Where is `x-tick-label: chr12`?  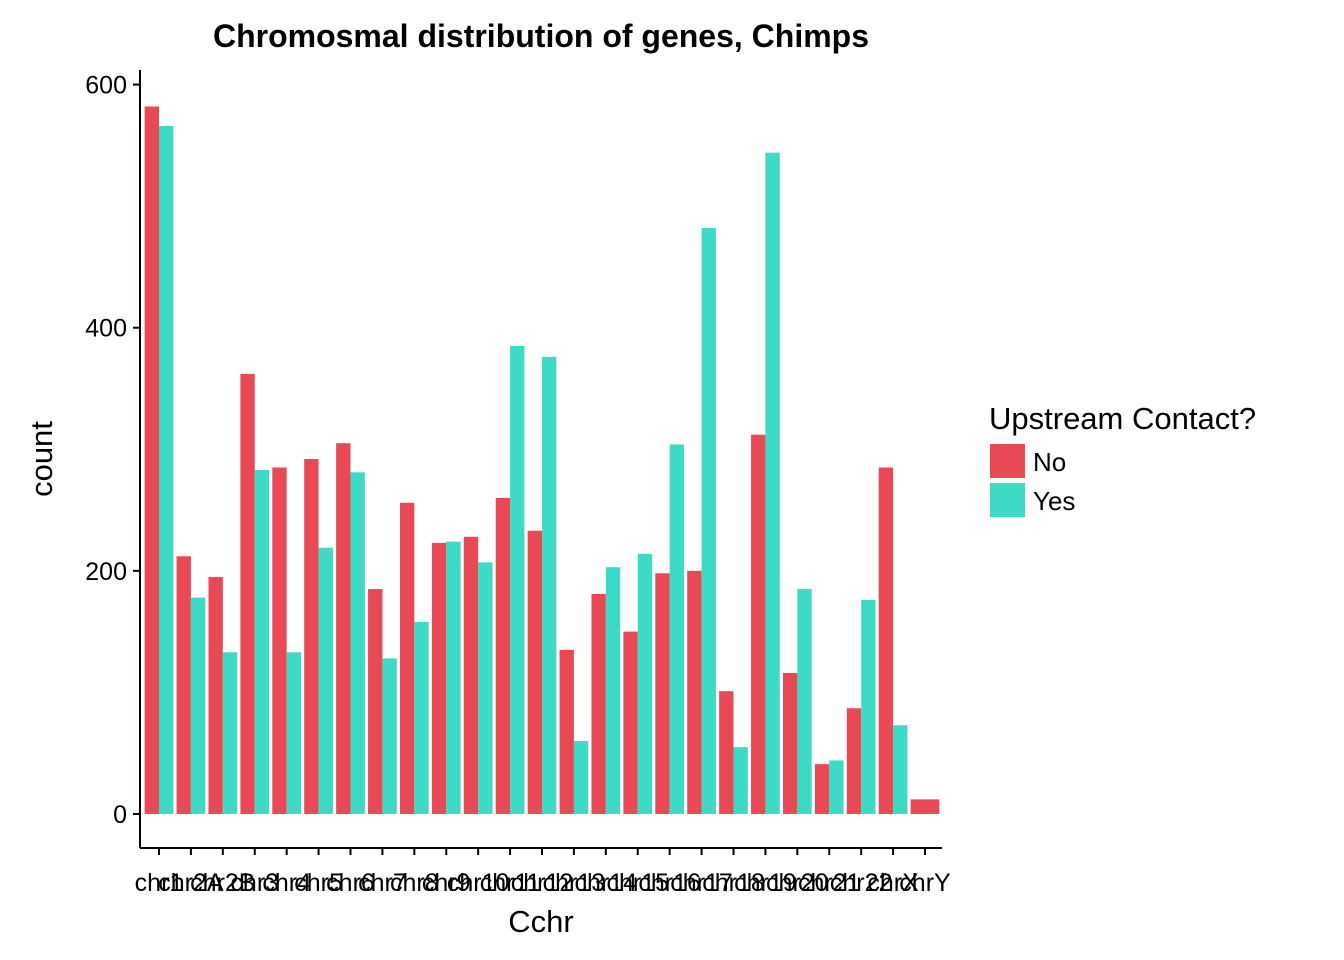
x-tick-label: chr12 is located at coordinates (542, 883).